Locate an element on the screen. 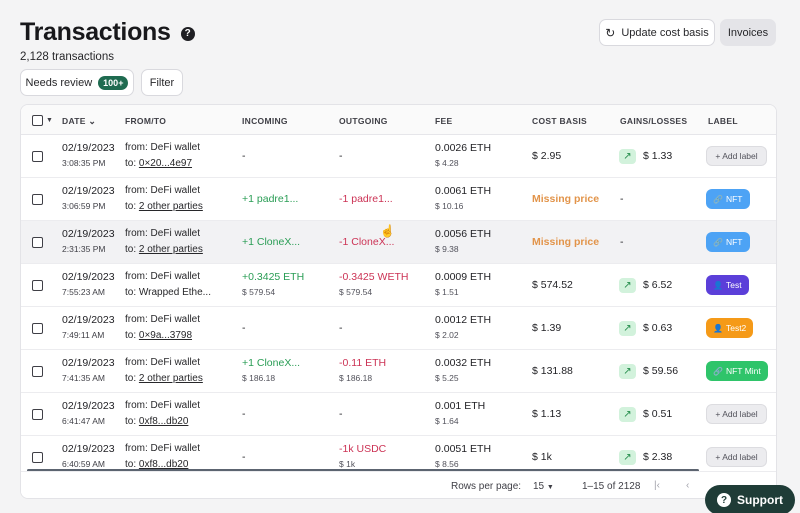 This screenshot has height=513, width=800. invoices-button: Invoices is located at coordinates (748, 32).